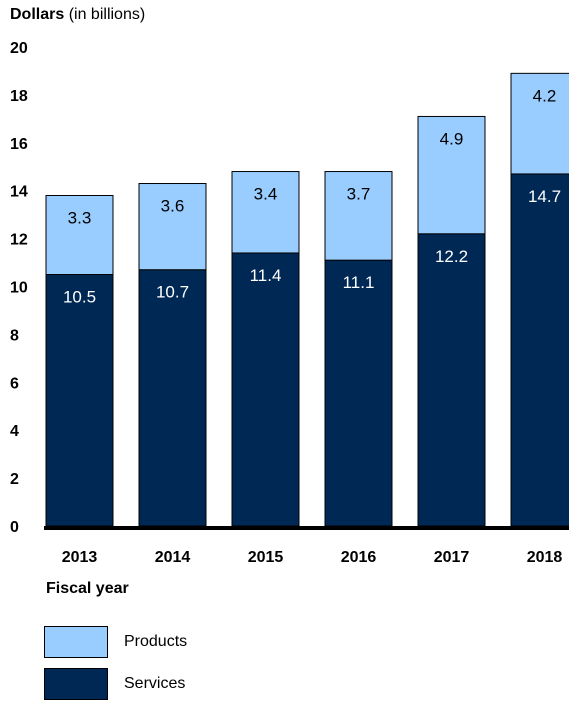 This screenshot has width=569, height=710. I want to click on x-tick-label: 2014, so click(173, 557).